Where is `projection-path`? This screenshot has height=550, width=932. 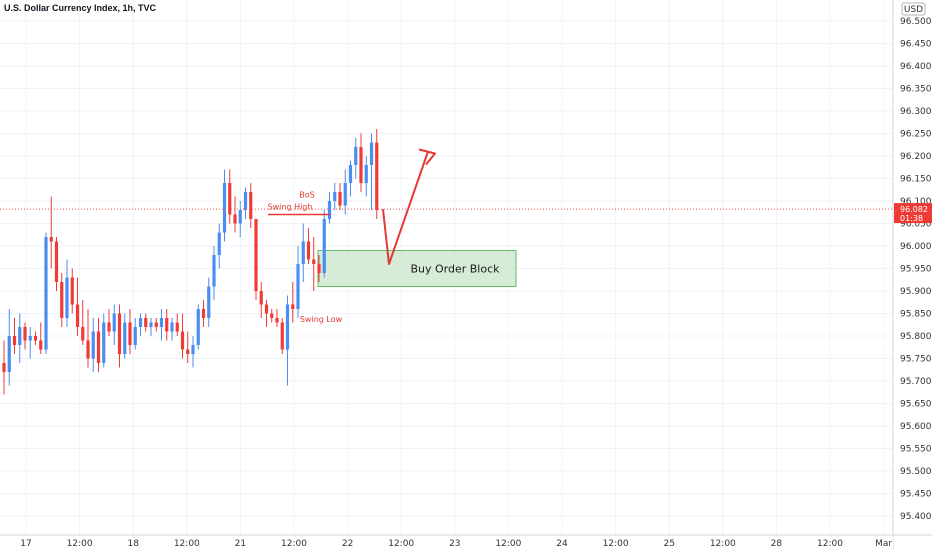
projection-path is located at coordinates (405, 208).